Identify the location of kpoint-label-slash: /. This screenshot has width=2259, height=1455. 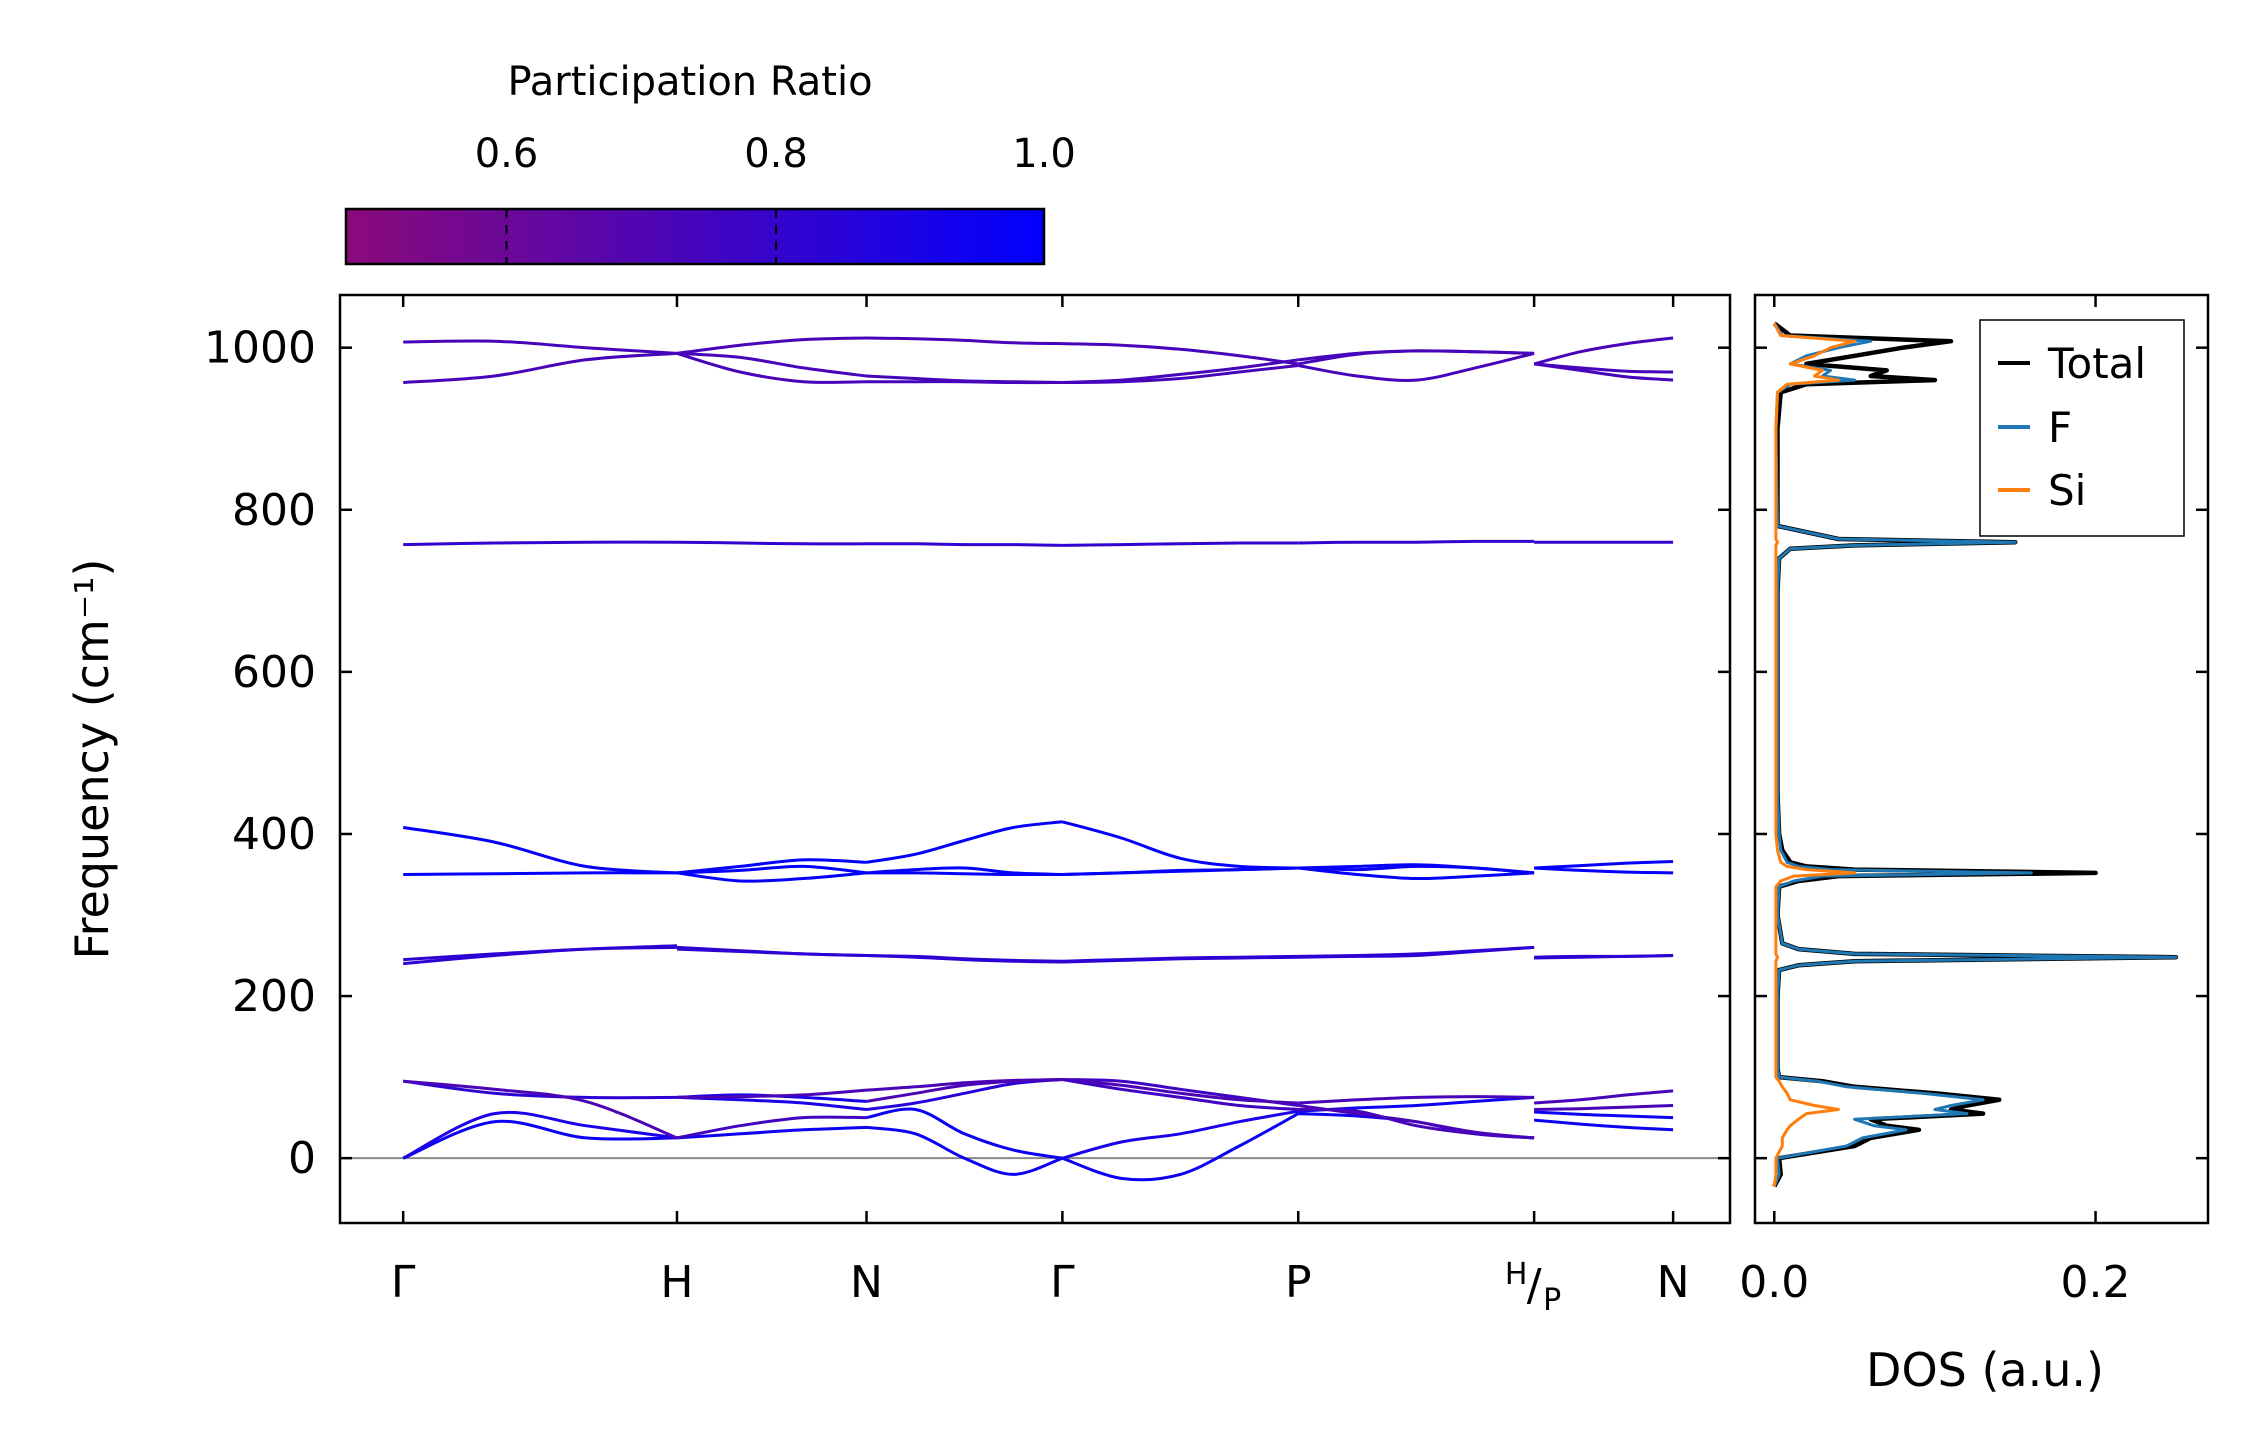
(1534, 1285).